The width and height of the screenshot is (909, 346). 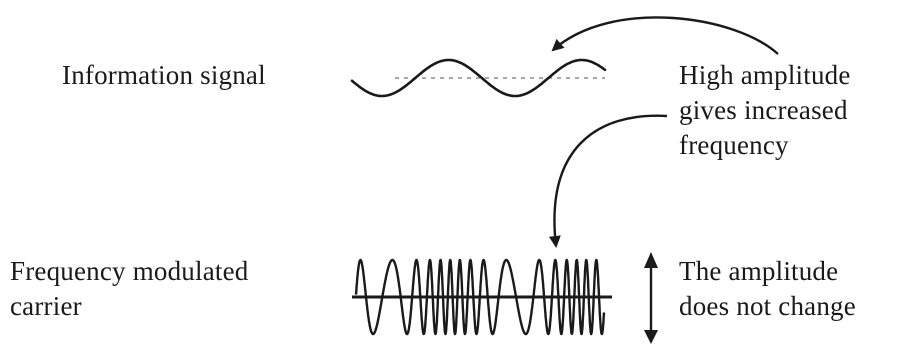 I want to click on high-amplitude-annotation: High amplitude gives increased frequency, so click(x=765, y=110).